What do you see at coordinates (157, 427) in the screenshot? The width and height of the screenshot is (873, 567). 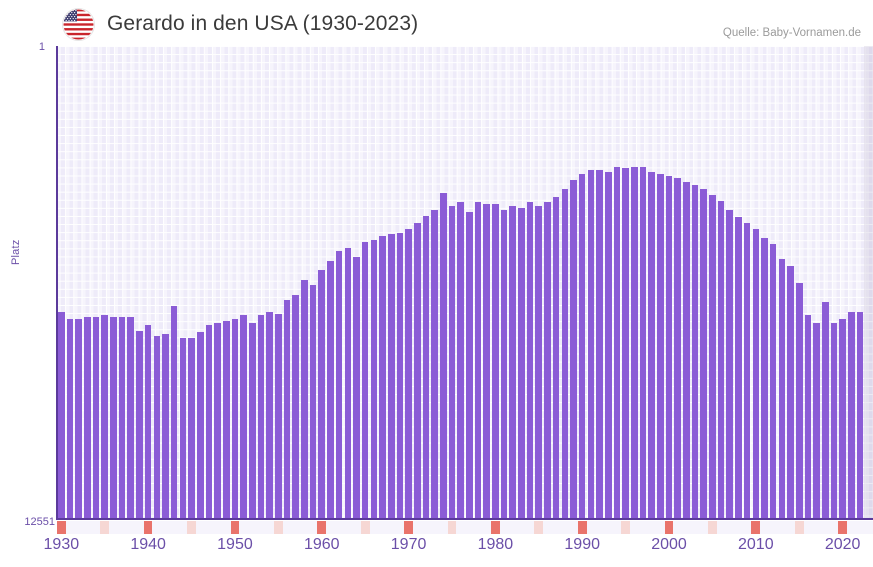 I see `bar-1941` at bounding box center [157, 427].